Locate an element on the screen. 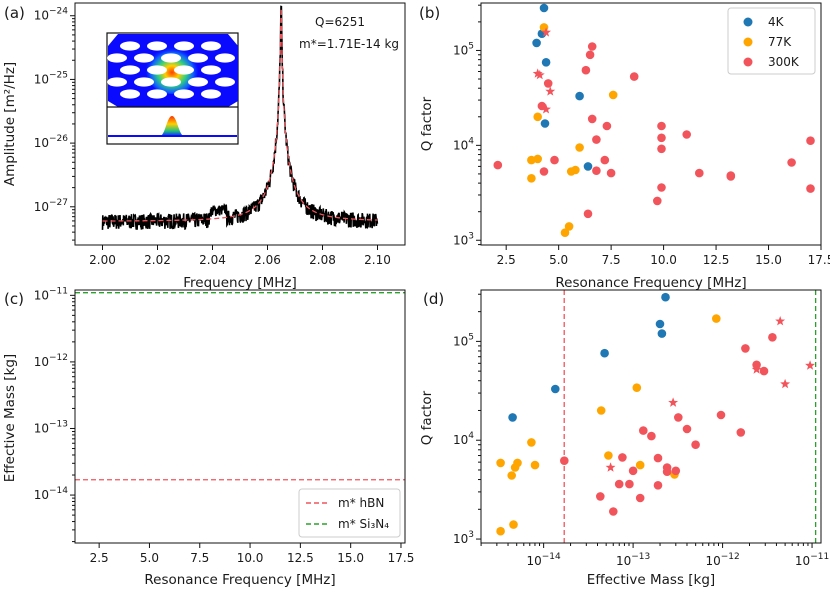 Image resolution: width=830 pixels, height=593 pixels. x-tick-label: 12.5 is located at coordinates (716, 260).